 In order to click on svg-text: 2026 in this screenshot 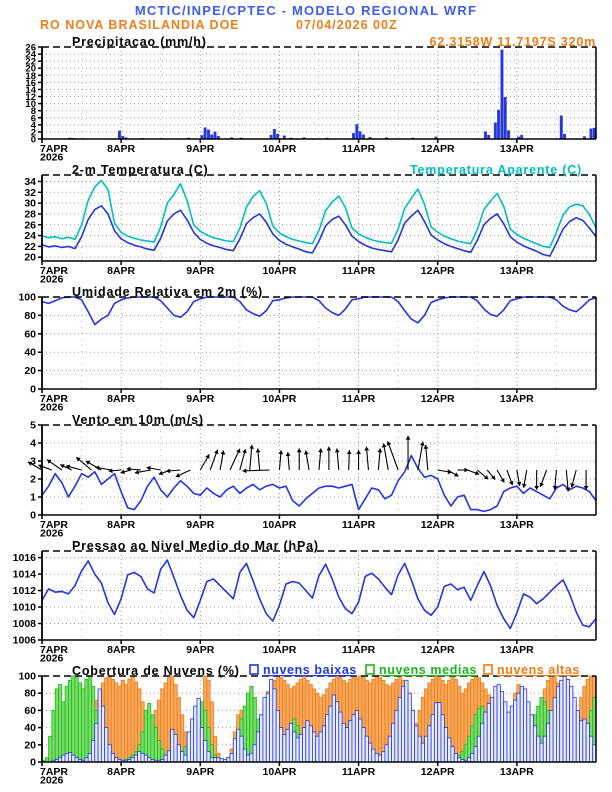, I will do `click(52, 157)`.